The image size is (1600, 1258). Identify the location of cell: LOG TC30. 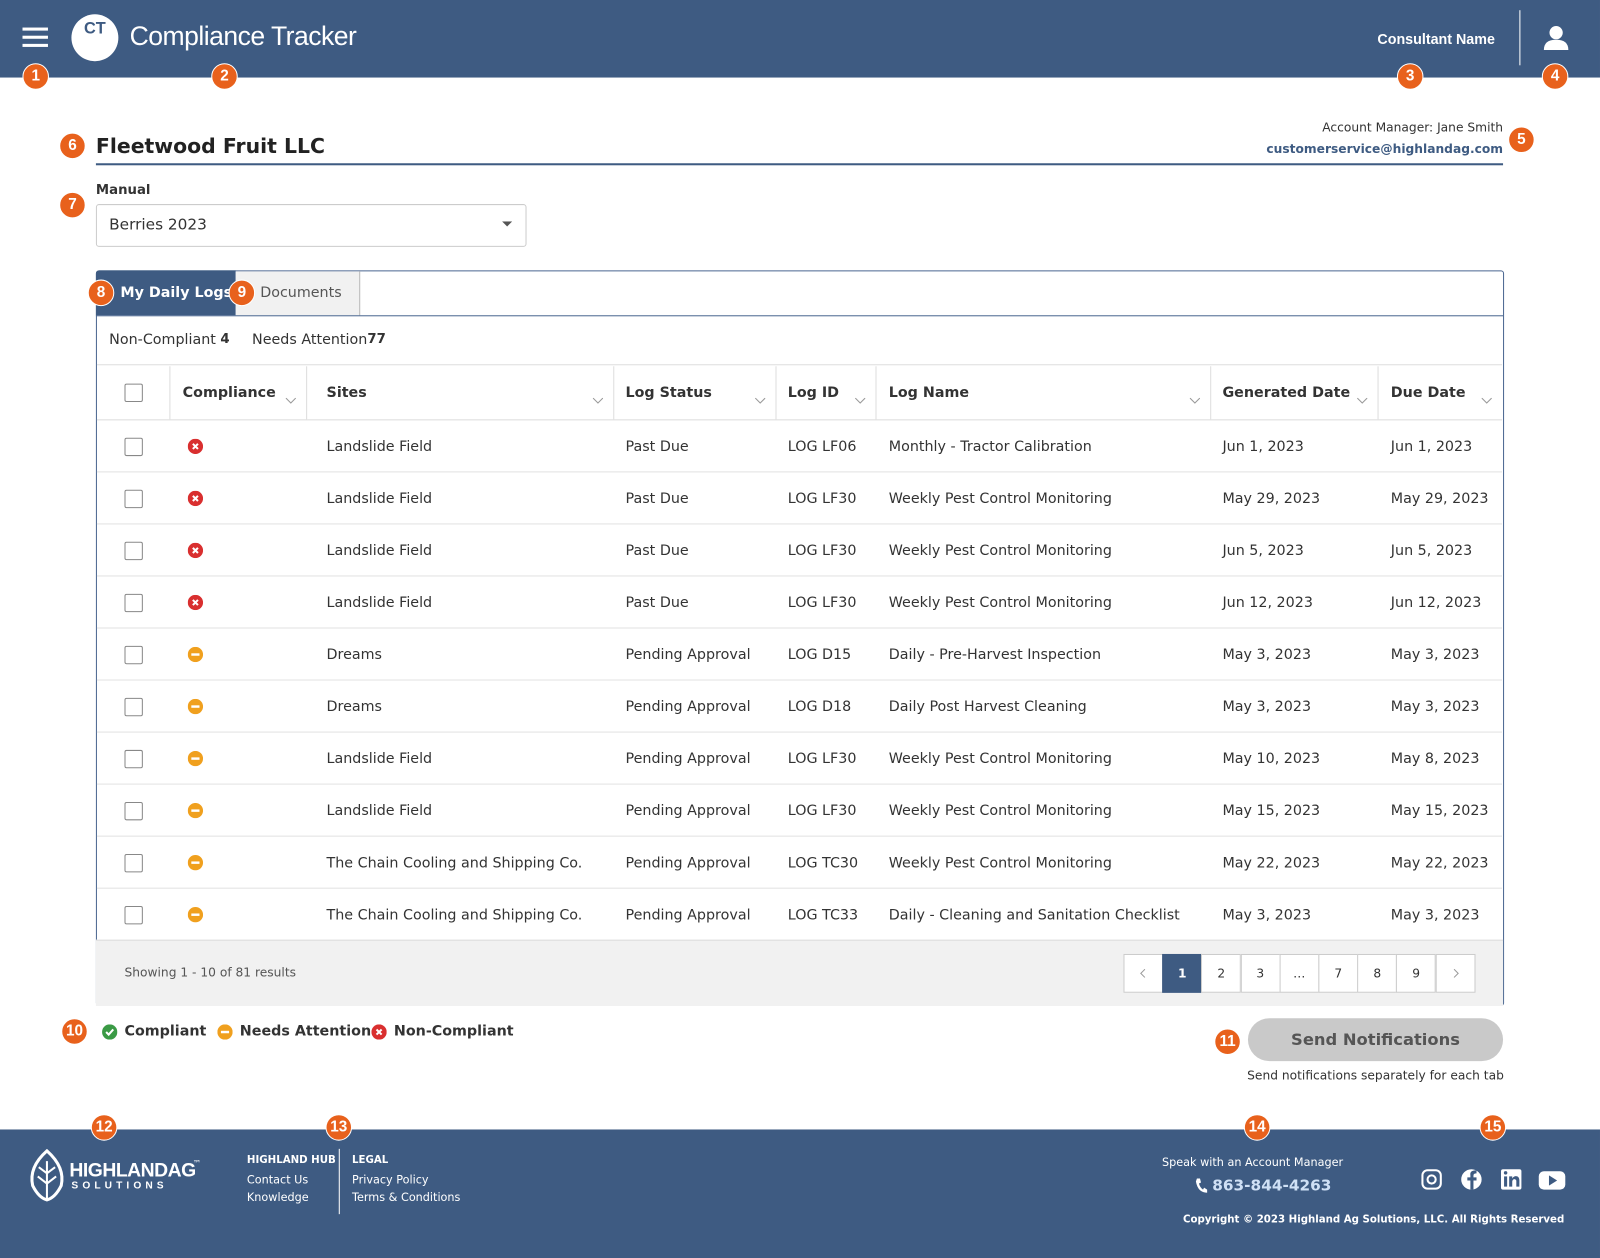
(823, 863).